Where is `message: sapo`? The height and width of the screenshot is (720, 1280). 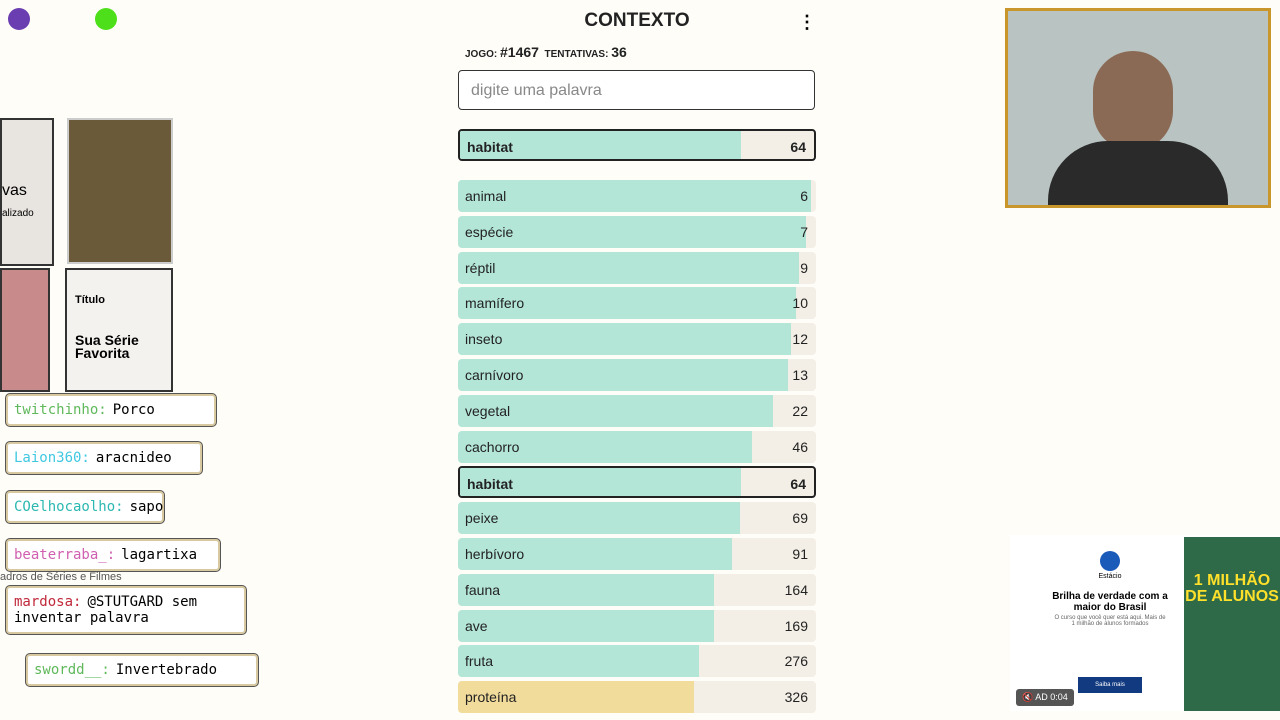
message: sapo is located at coordinates (146, 507).